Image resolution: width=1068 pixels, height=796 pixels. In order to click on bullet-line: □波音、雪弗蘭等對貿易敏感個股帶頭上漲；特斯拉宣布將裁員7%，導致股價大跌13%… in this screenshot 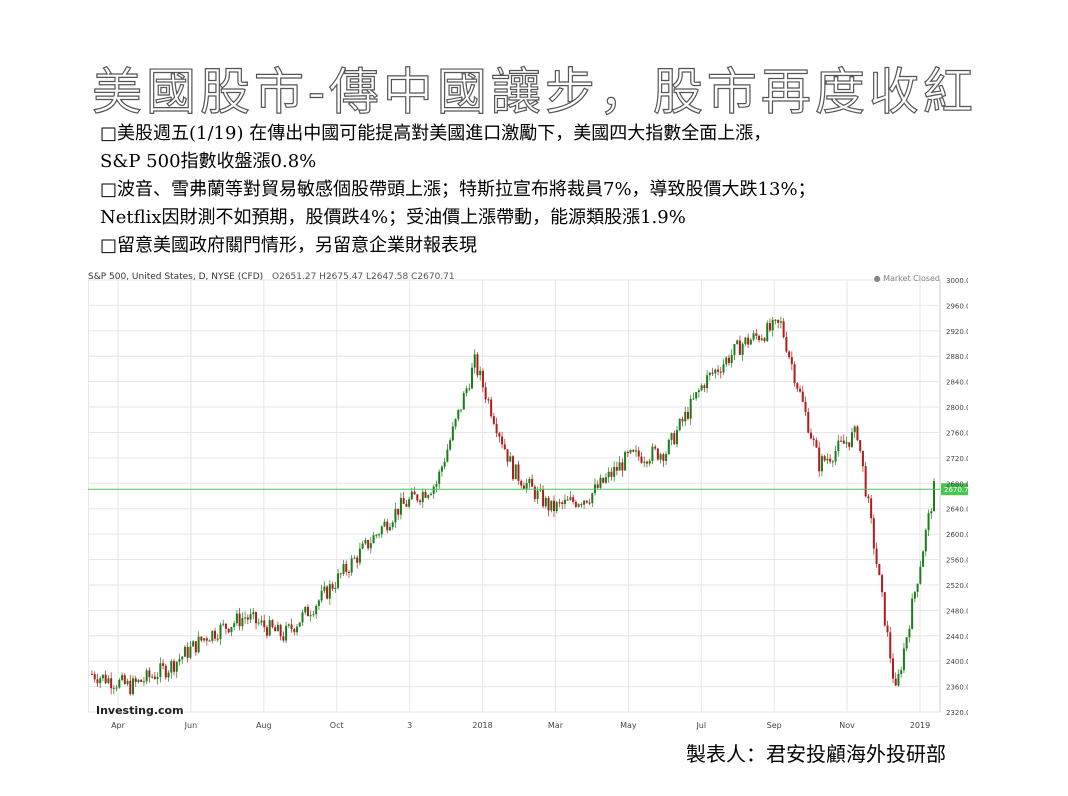, I will do `click(458, 189)`.